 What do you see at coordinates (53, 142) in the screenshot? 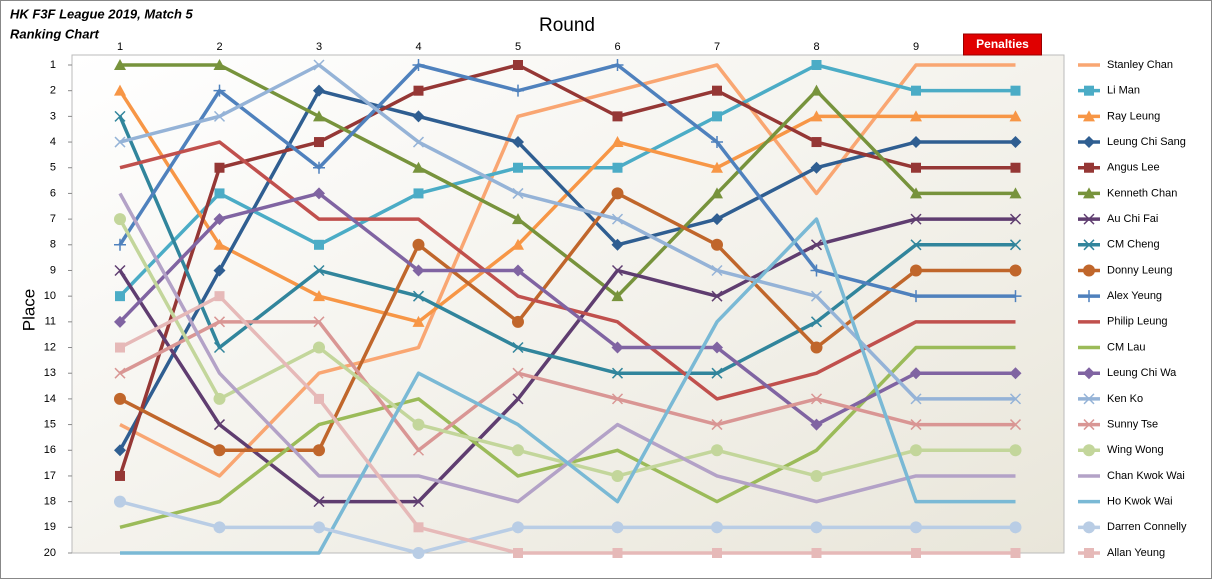
I see `y-tick-label: 4` at bounding box center [53, 142].